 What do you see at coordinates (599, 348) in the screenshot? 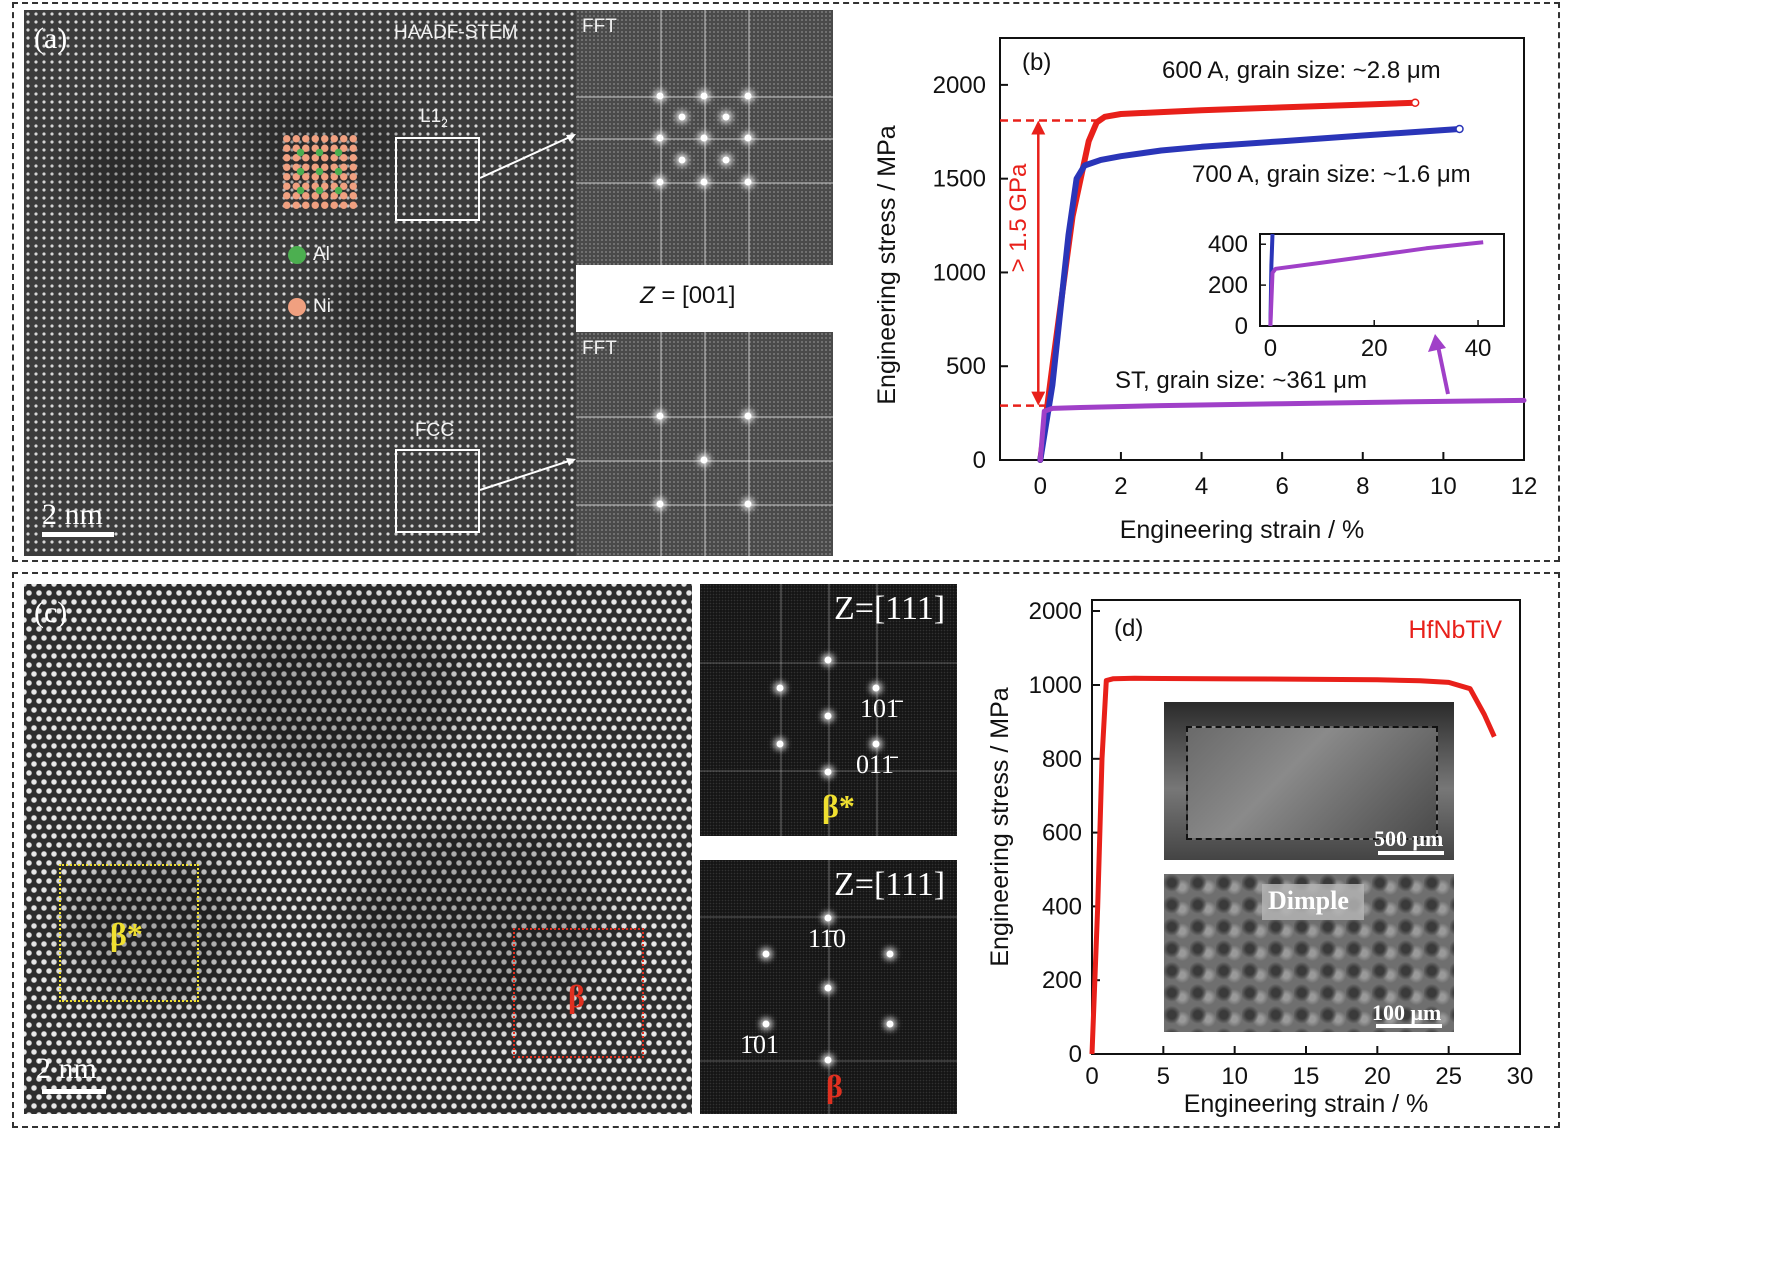
I see `fft-bottom-label: FFT` at bounding box center [599, 348].